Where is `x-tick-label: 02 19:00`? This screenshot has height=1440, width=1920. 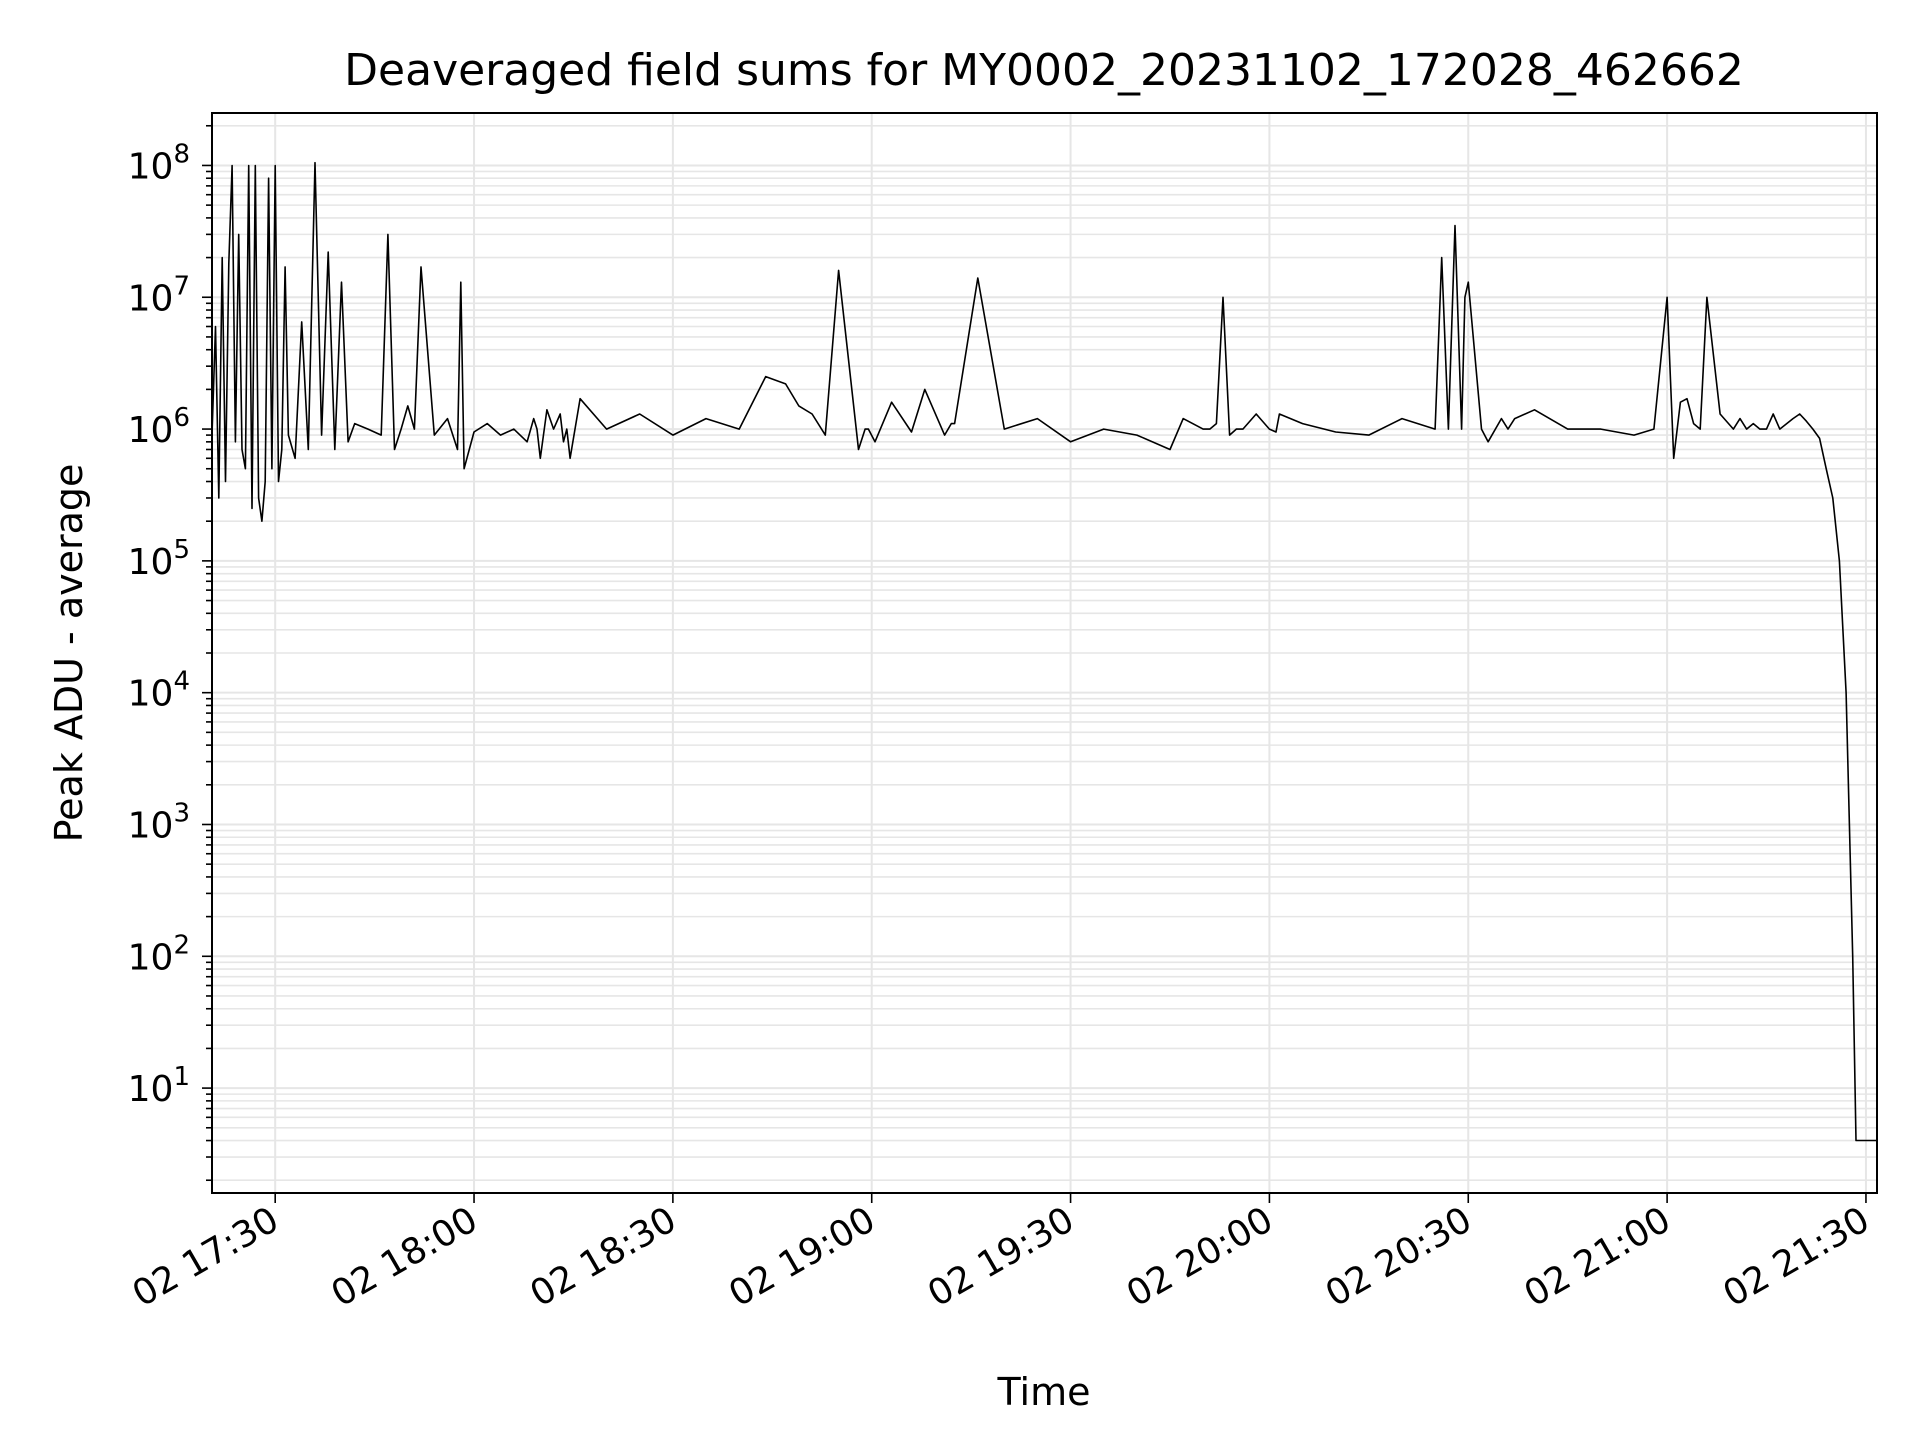
x-tick-label: 02 19:00 is located at coordinates (802, 1257).